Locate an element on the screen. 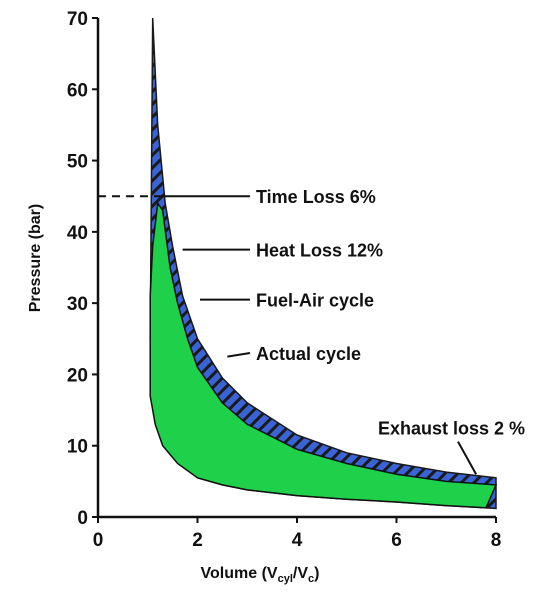 The image size is (545, 595). y-ticks: 0 10 20 30 40 50 60 70 is located at coordinates (82, 269).